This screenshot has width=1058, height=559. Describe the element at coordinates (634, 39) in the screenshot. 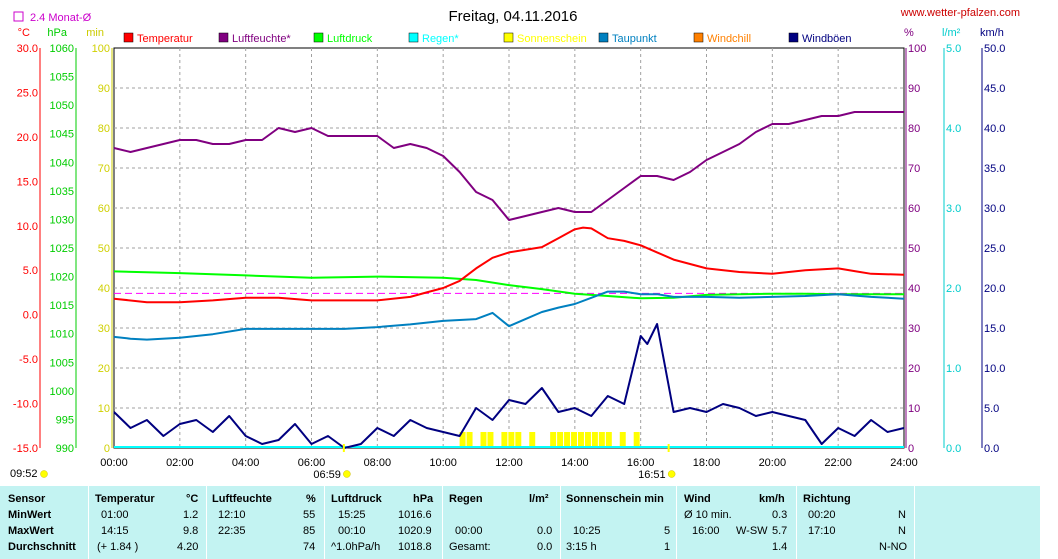

I see `legend-label: Taupunkt` at that location.